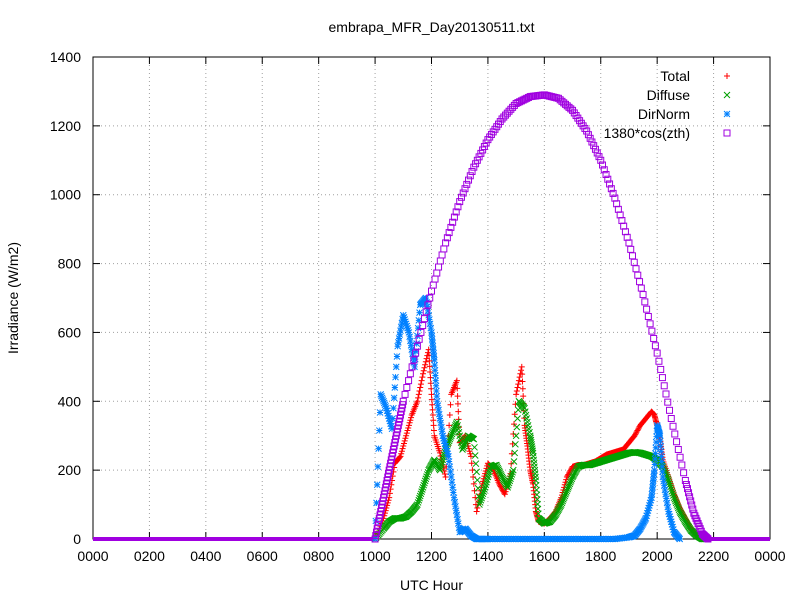  I want to click on legend-marker-diffuse, so click(727, 95).